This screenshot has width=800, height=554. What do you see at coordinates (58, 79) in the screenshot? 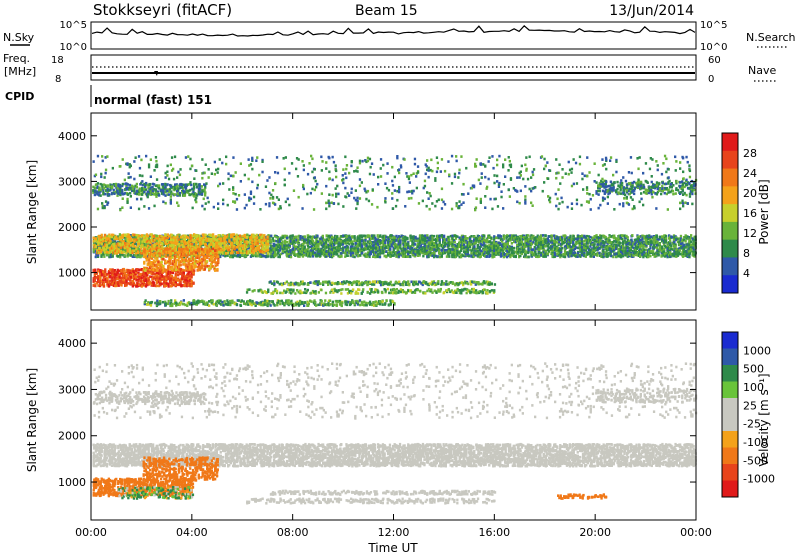
I see `freq-tick-low: 8` at bounding box center [58, 79].